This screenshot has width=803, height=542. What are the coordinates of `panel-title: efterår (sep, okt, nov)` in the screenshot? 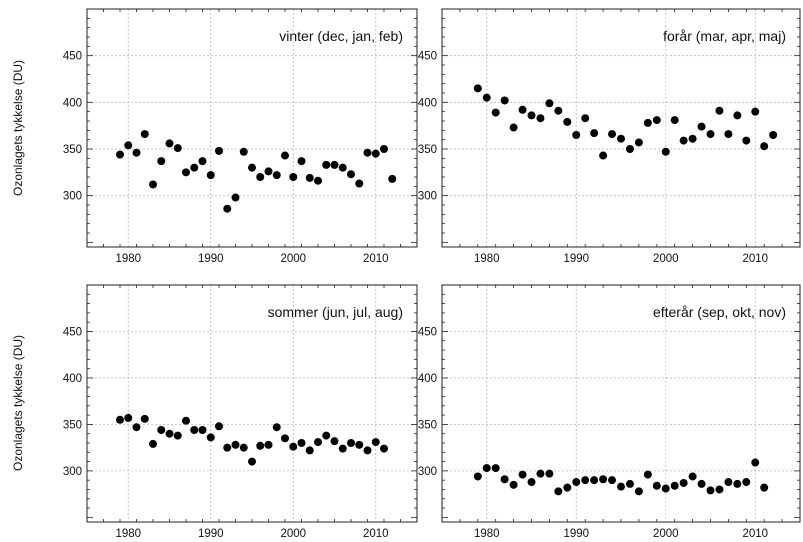 It's located at (719, 312).